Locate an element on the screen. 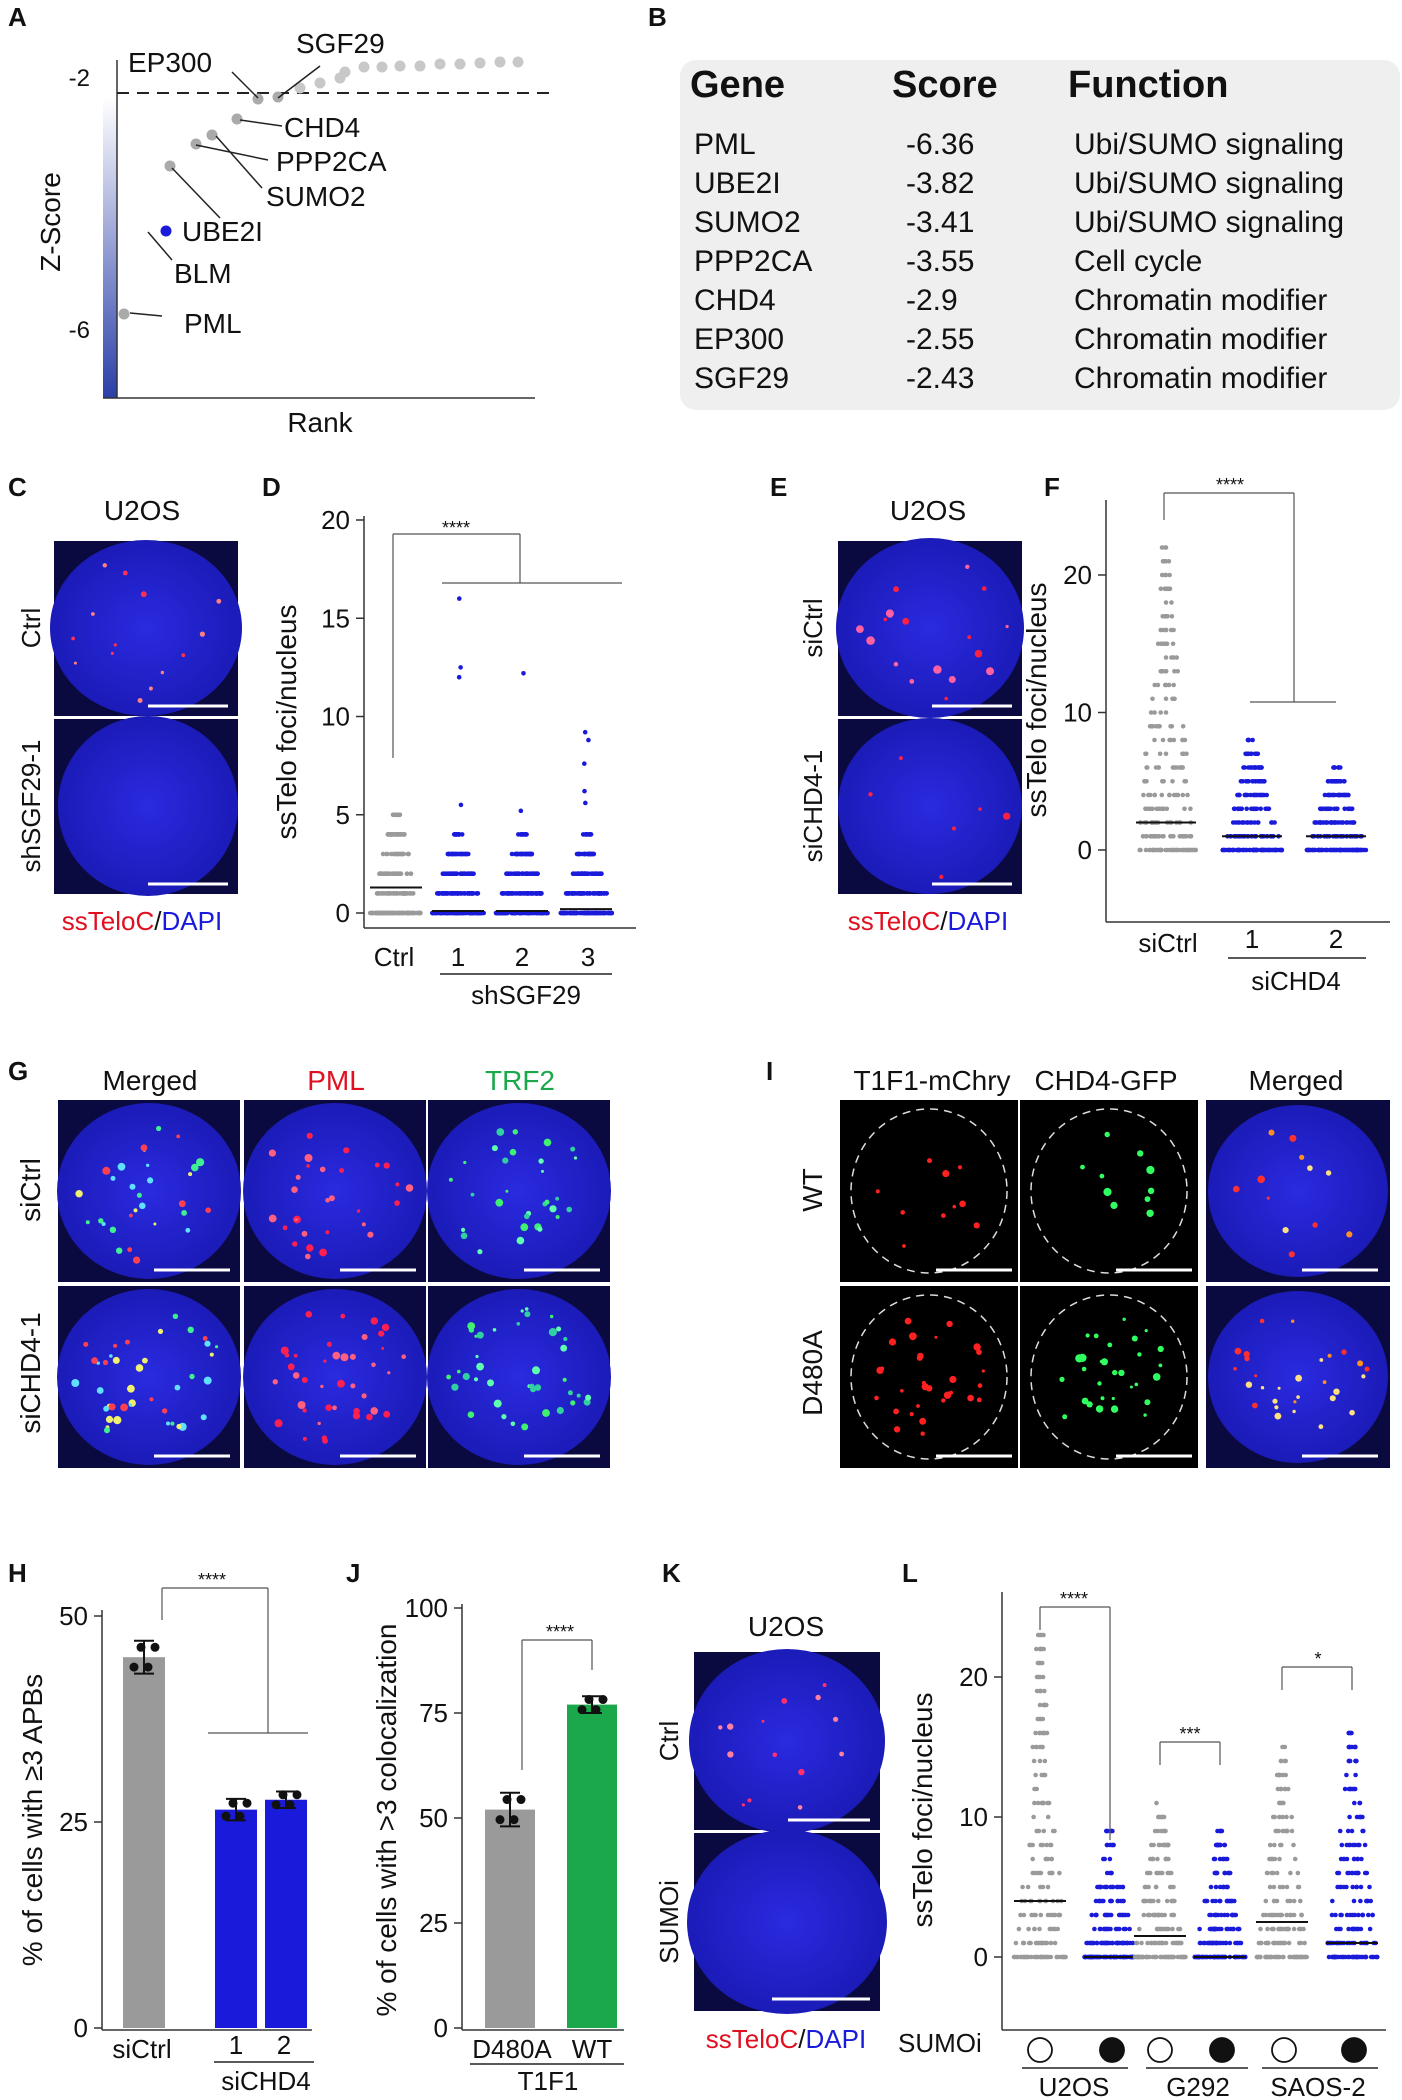 The height and width of the screenshot is (2100, 1402). table-header-function: Function is located at coordinates (1148, 85).